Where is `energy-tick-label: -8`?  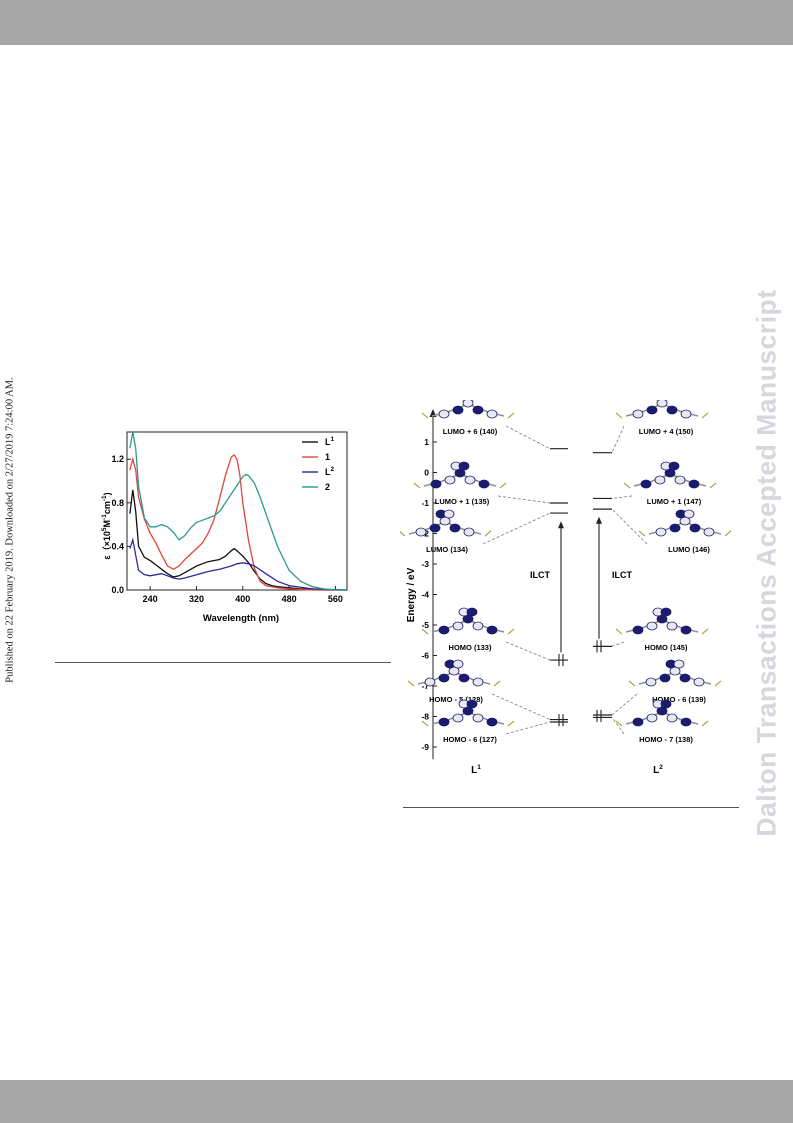 energy-tick-label: -8 is located at coordinates (425, 717).